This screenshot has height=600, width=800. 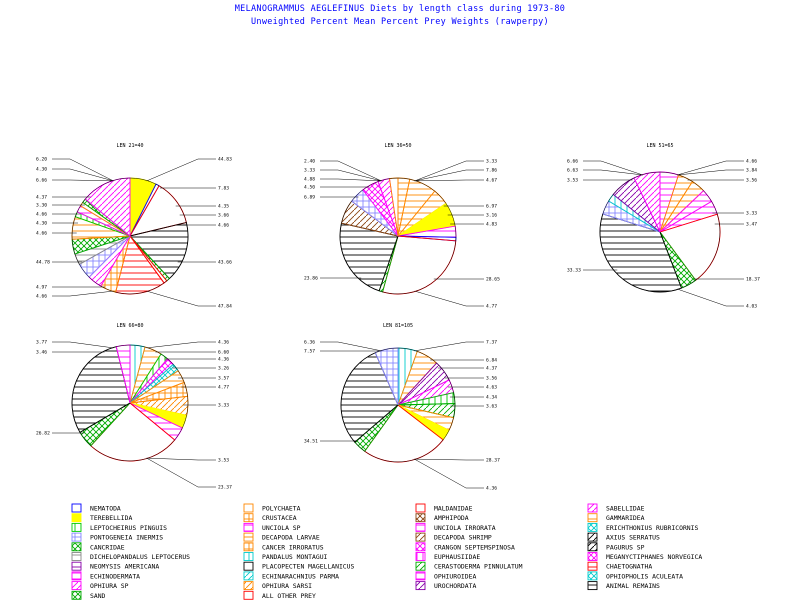 I want to click on pie-value-label: 3.66, so click(x=223, y=216).